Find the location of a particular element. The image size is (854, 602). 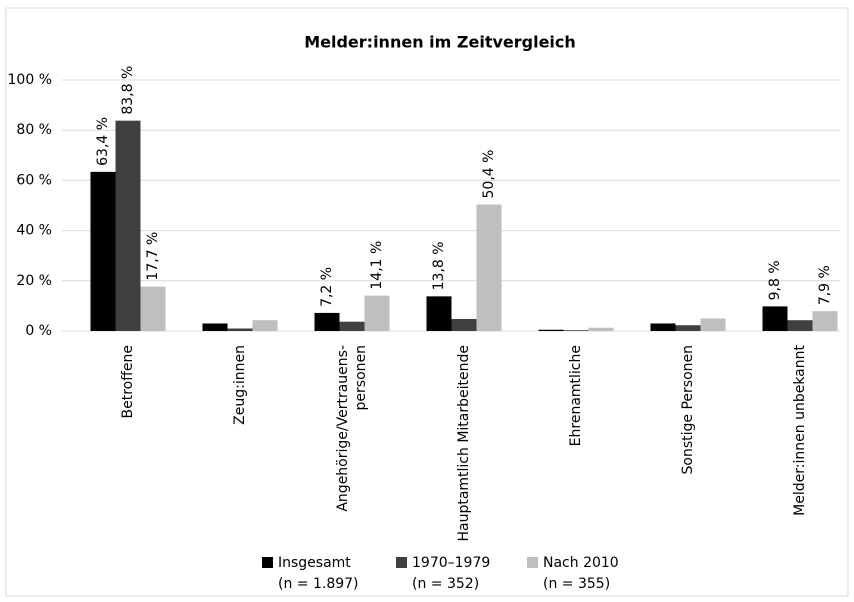

legend-n: (n = 1.897) is located at coordinates (318, 584).